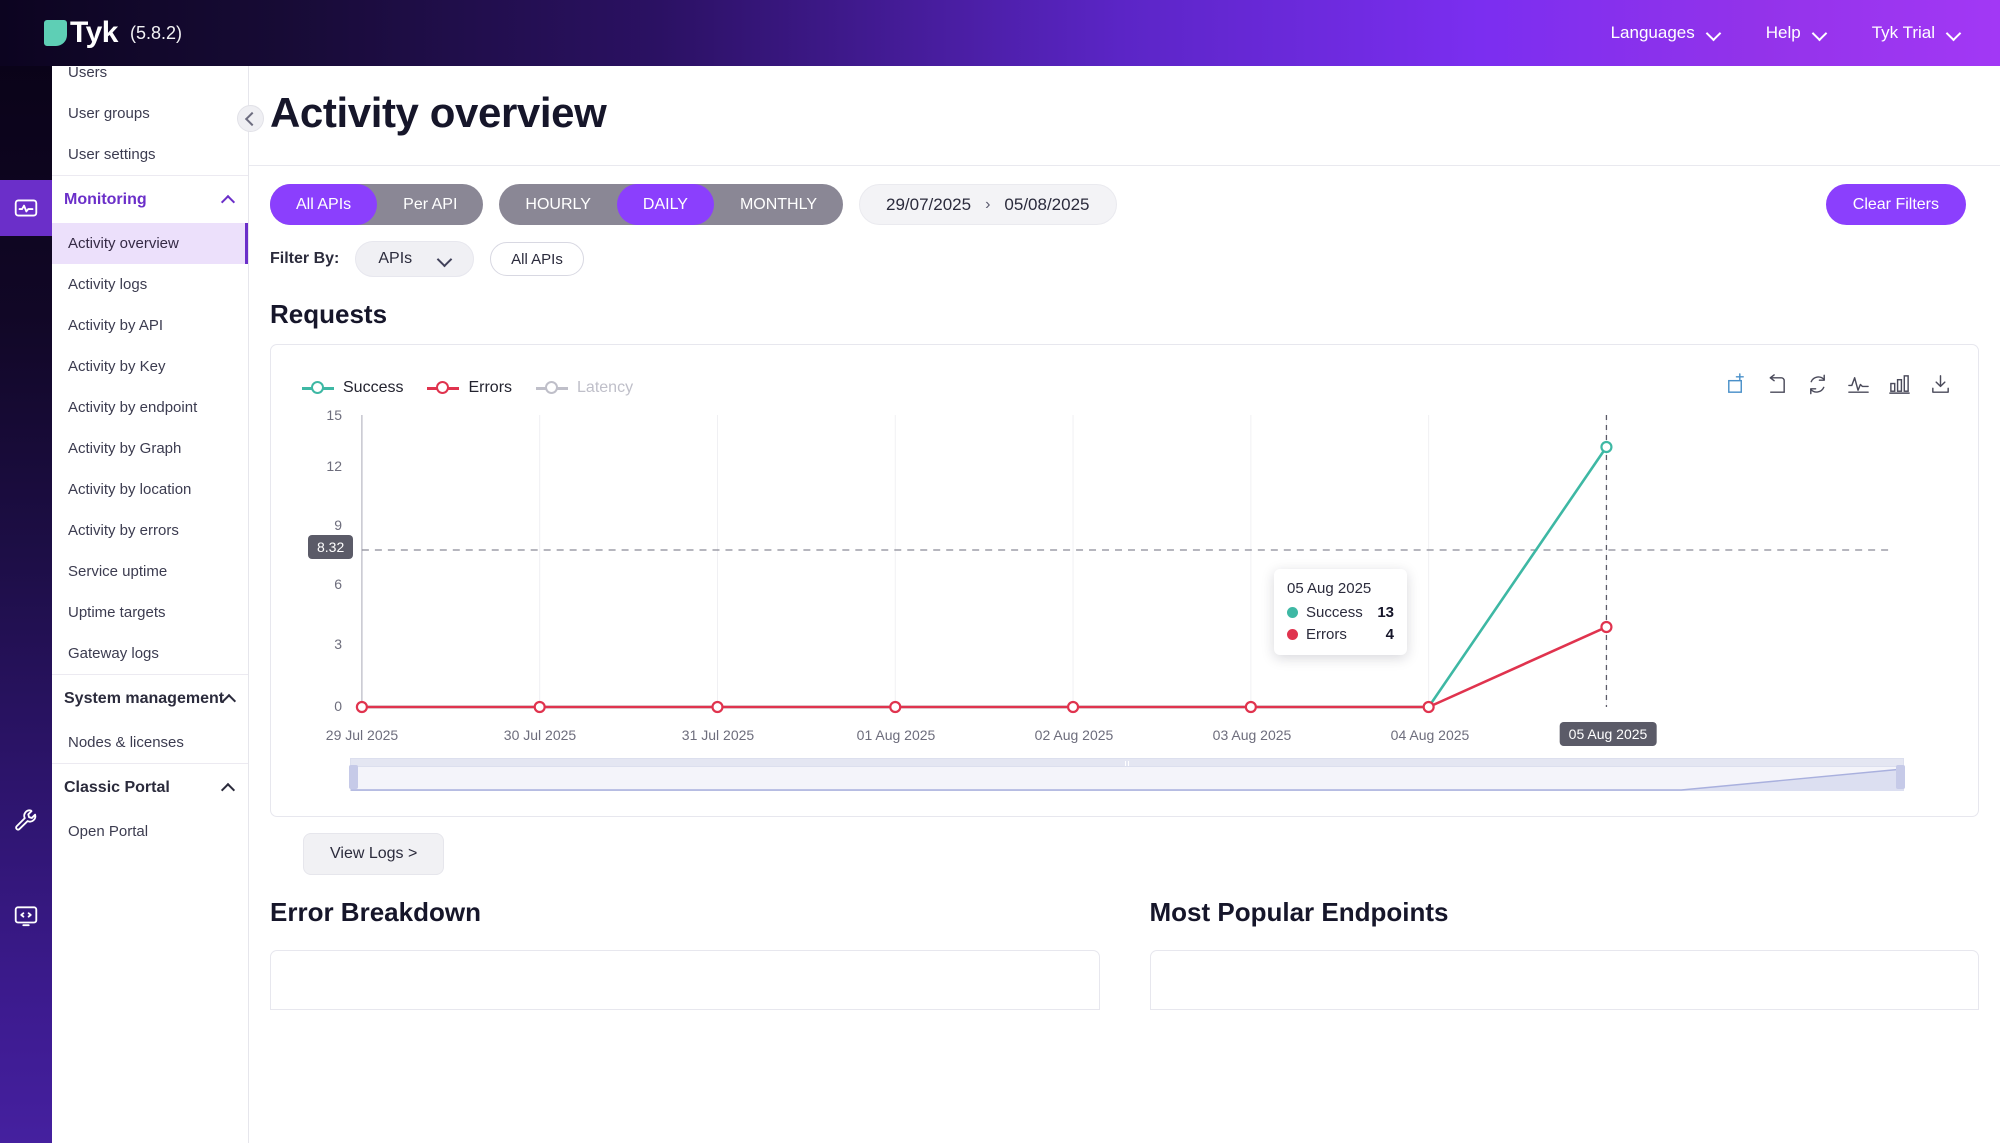  I want to click on legend-item-latency: Latency, so click(584, 388).